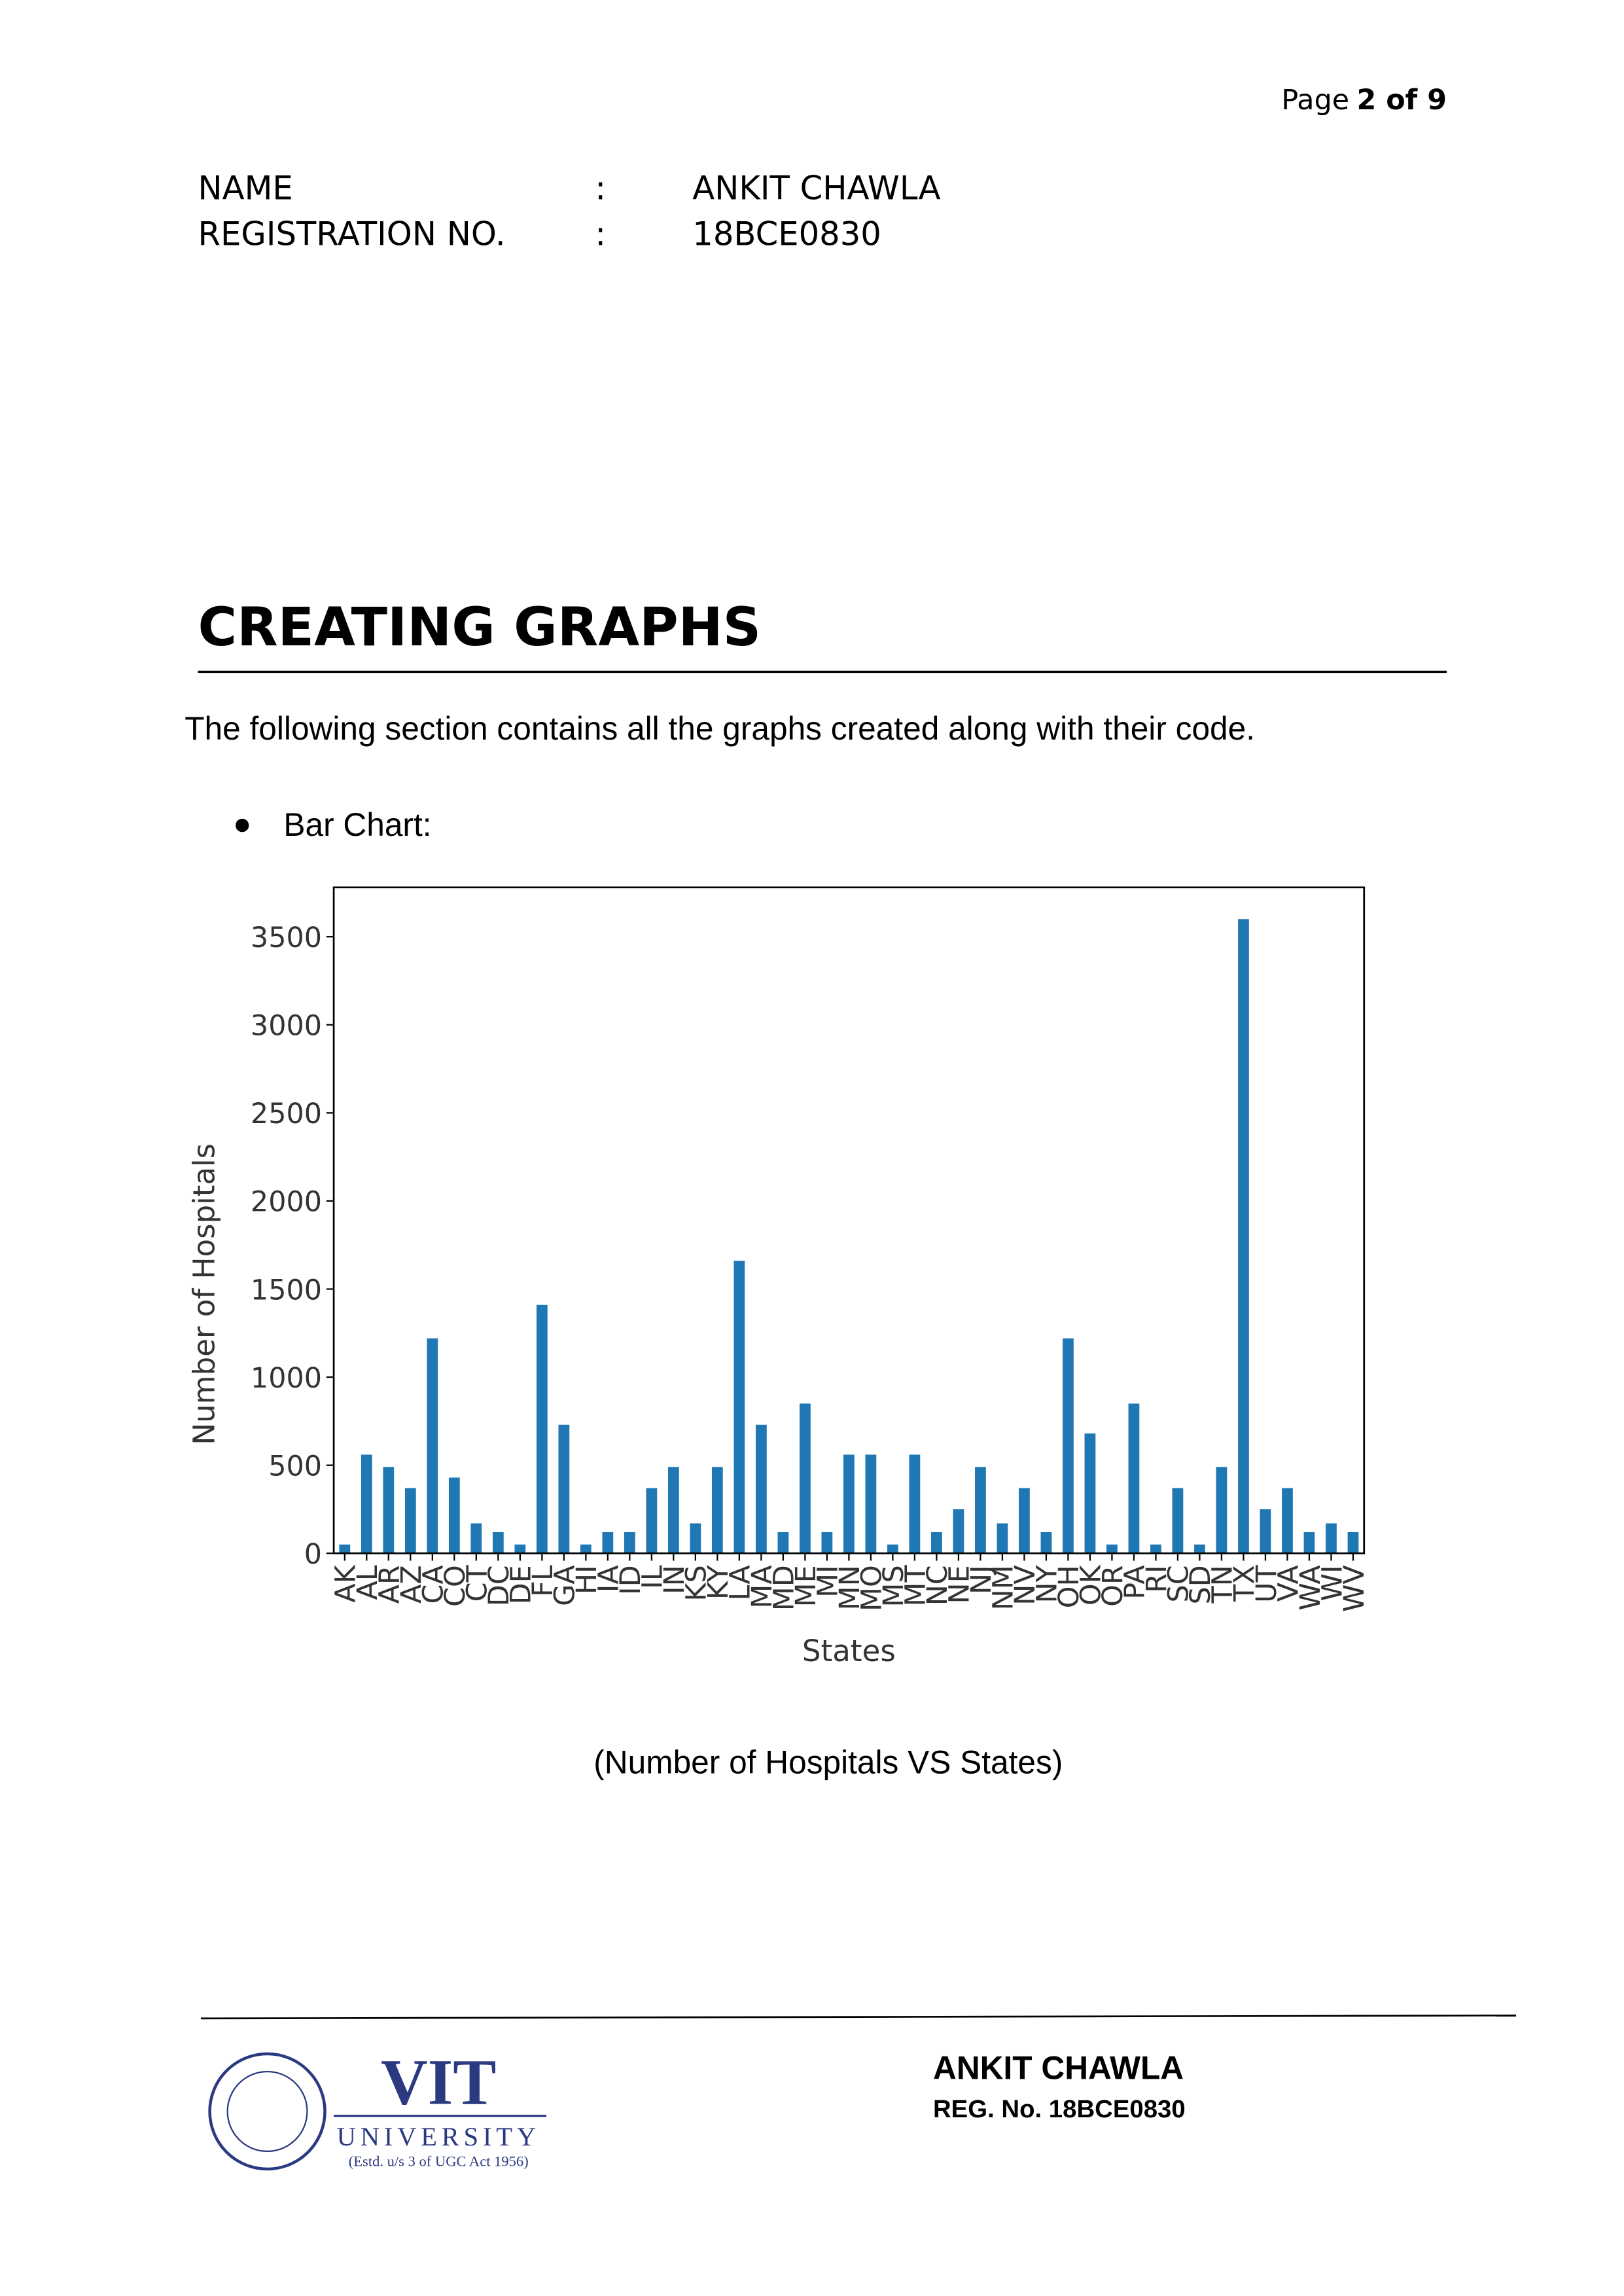  I want to click on logo-seal, so click(267, 2111).